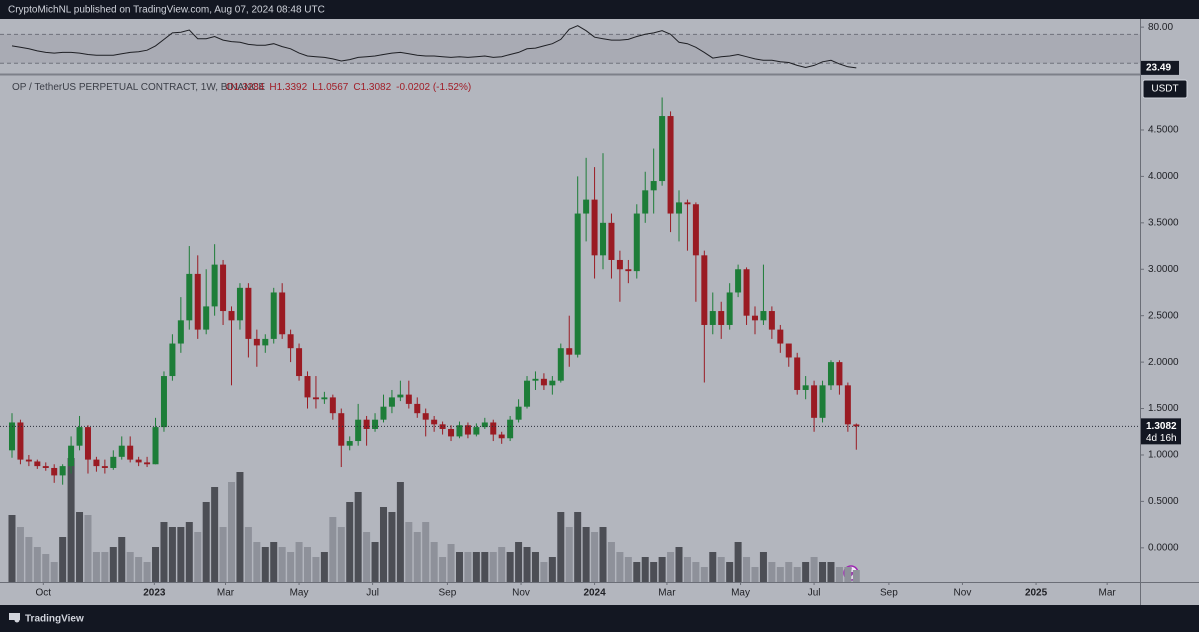 This screenshot has width=1199, height=632. I want to click on y-tick-label: 3.5000, so click(1163, 222).